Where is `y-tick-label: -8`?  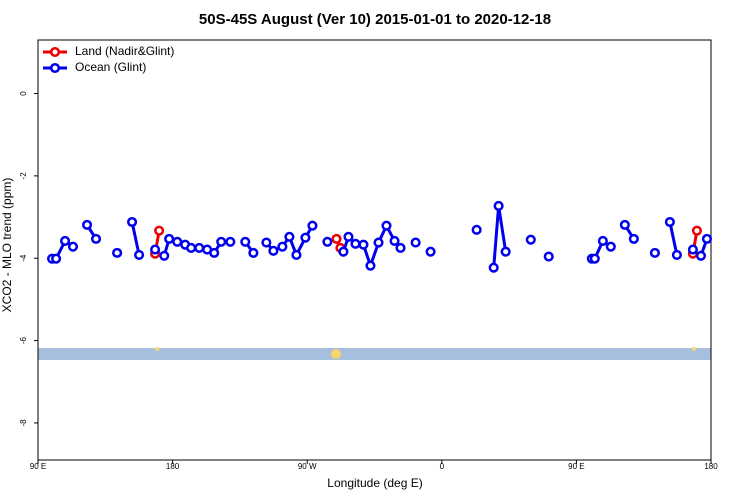
y-tick-label: -8 is located at coordinates (23, 423).